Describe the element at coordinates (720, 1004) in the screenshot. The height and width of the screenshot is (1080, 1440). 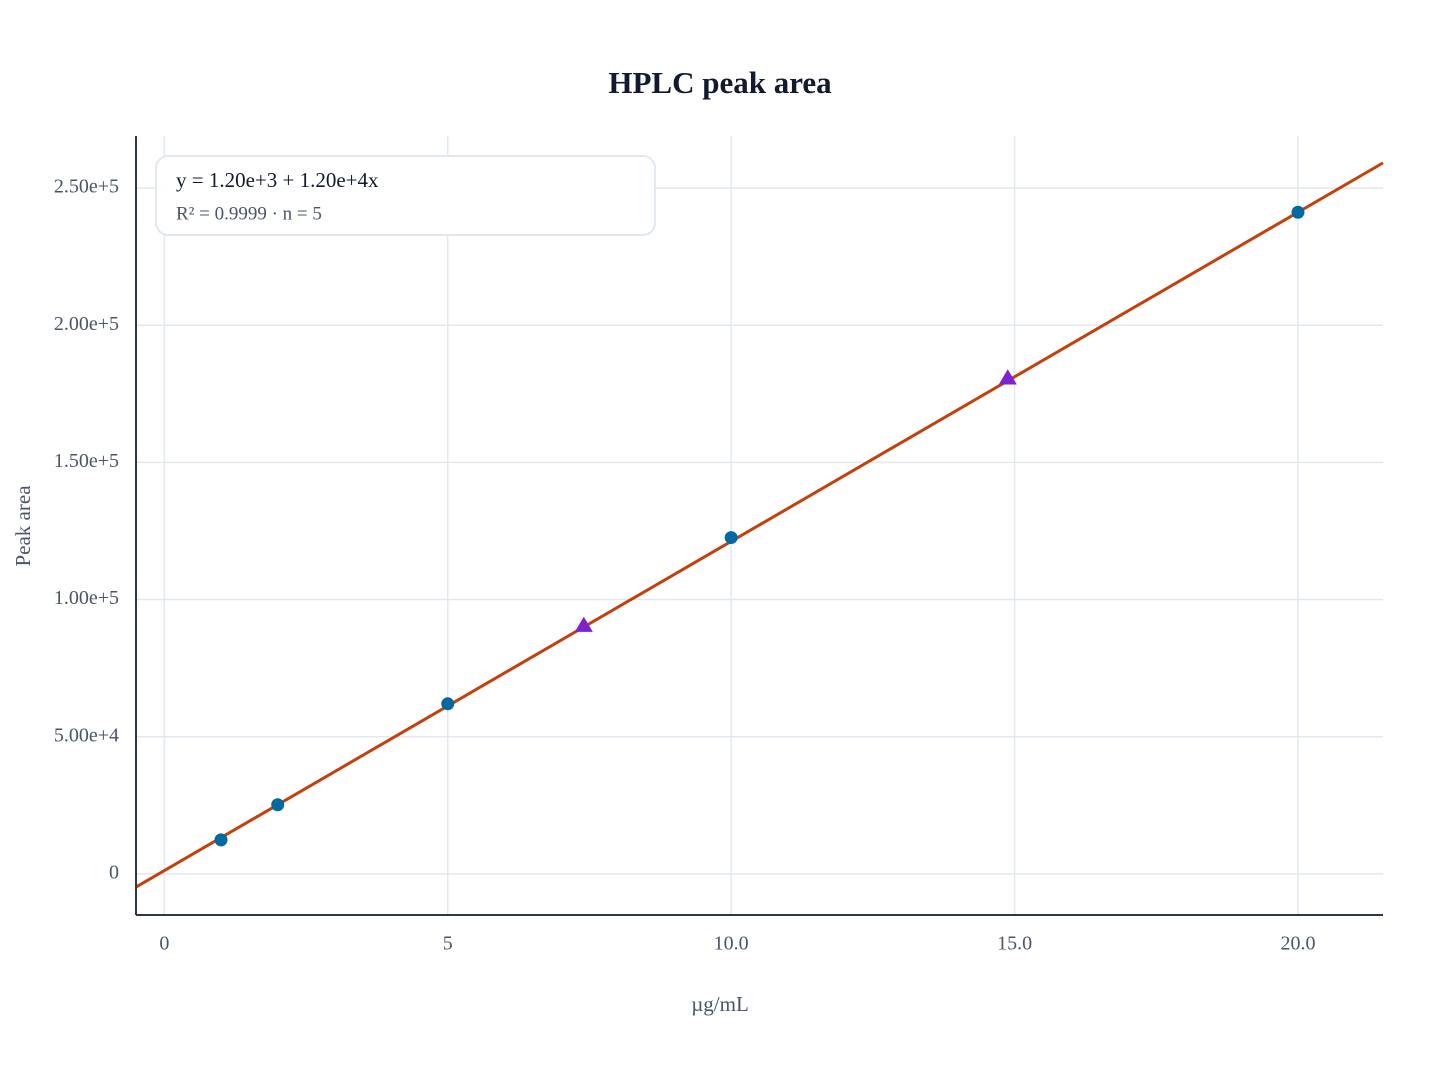
I see `x-axis-label: µg/mL` at that location.